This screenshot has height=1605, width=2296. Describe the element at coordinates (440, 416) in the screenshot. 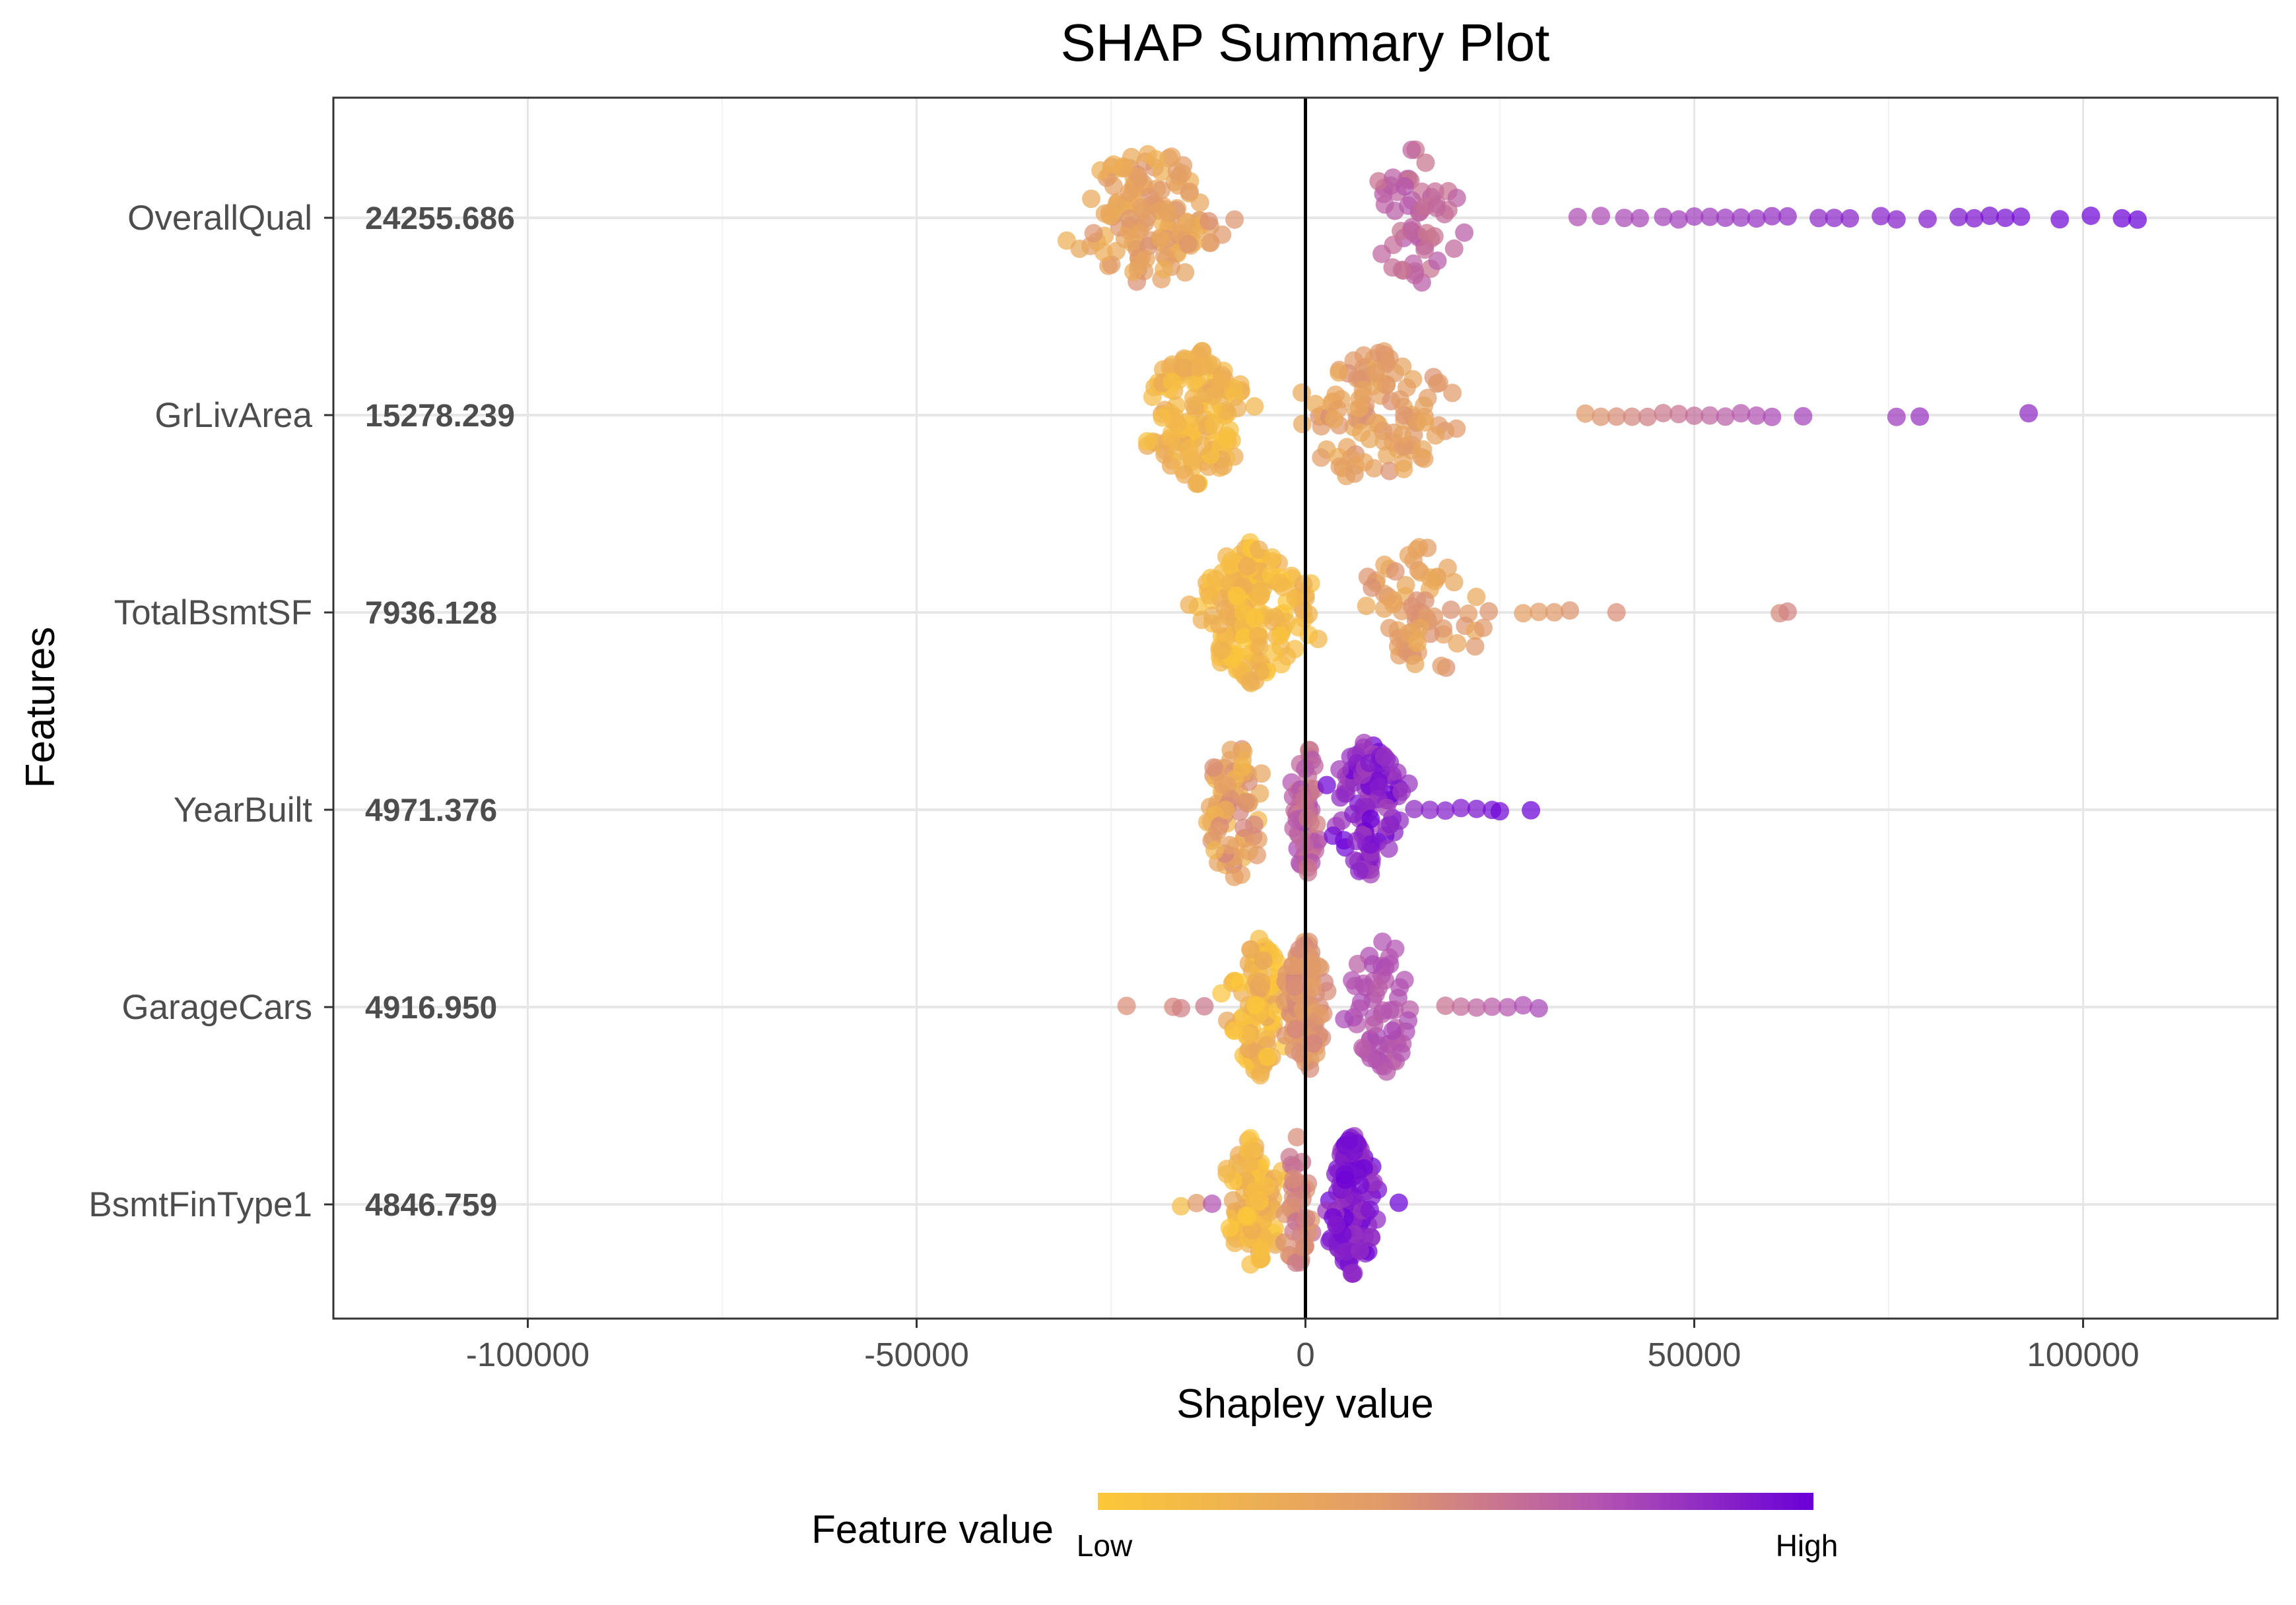

I see `mean-abs-shap-label: 15278.239` at that location.